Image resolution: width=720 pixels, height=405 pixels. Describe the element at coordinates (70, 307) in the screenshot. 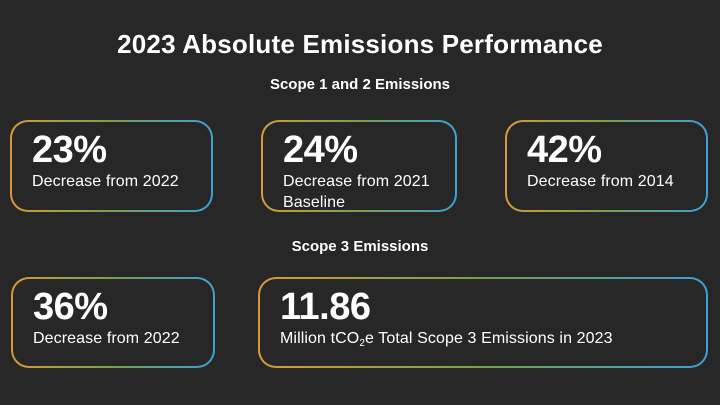

I see `stat-value: 36%` at that location.